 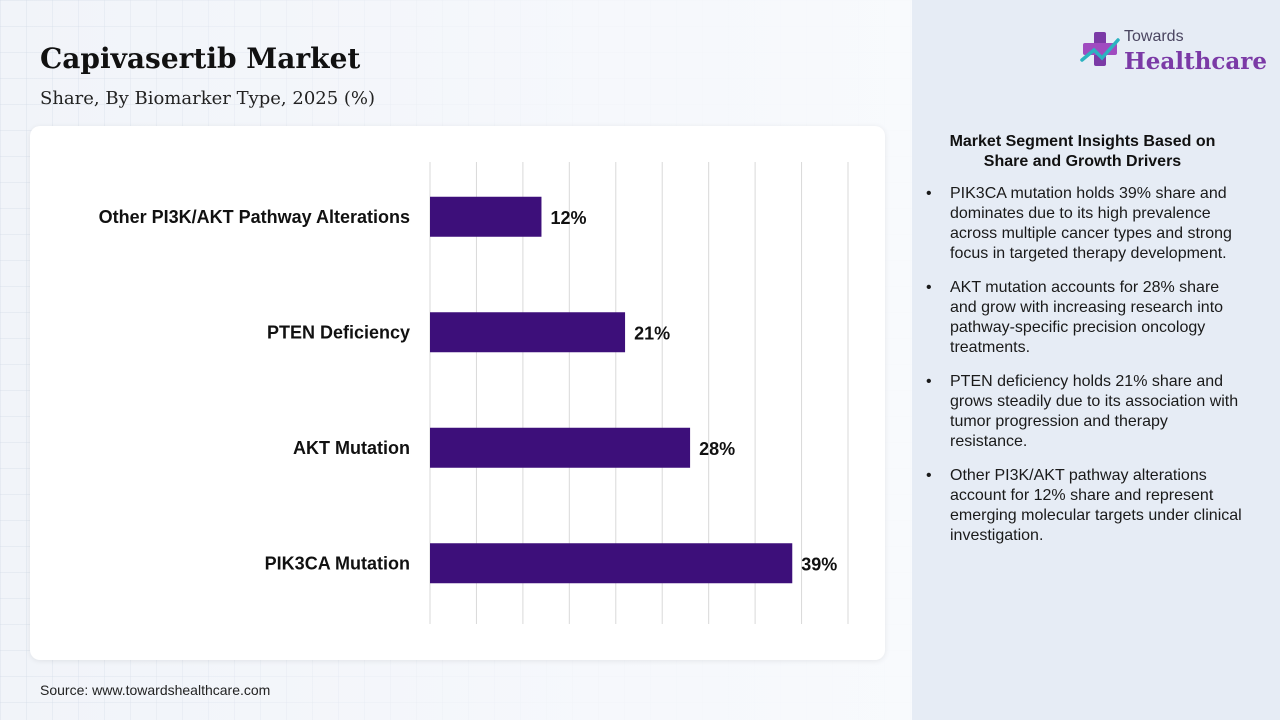 What do you see at coordinates (254, 217) in the screenshot?
I see `category-label: Other PI3K/AKT Pathway Alterations` at bounding box center [254, 217].